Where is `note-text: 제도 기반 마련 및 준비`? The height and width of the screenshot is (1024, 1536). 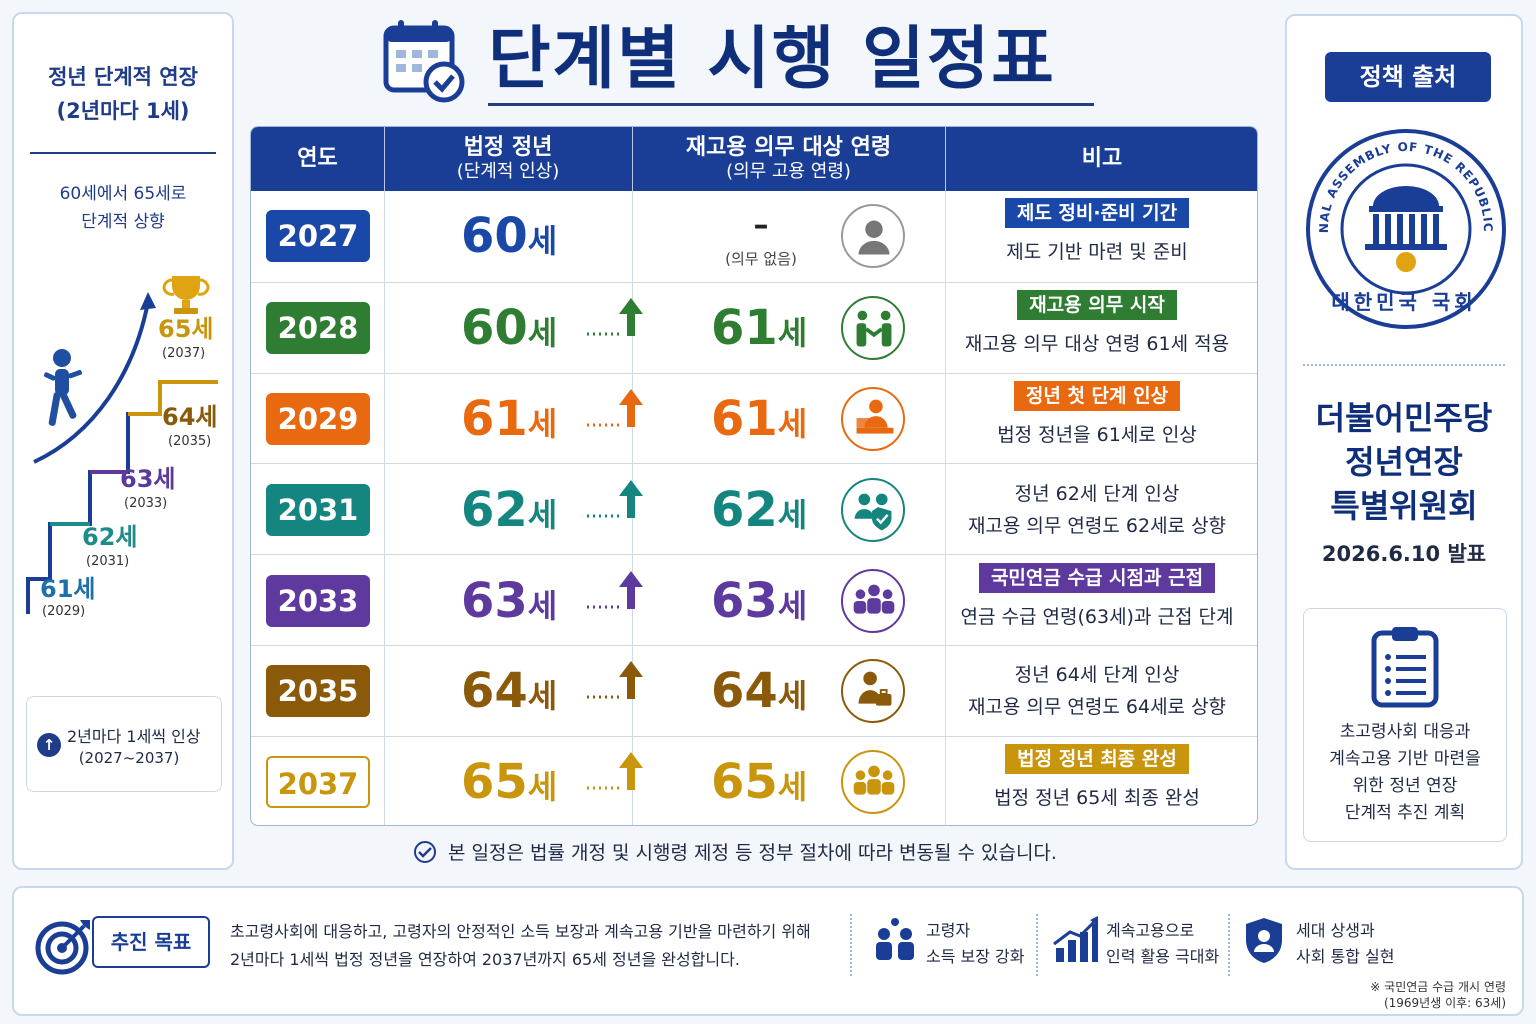
note-text: 제도 기반 마련 및 준비 is located at coordinates (1097, 252).